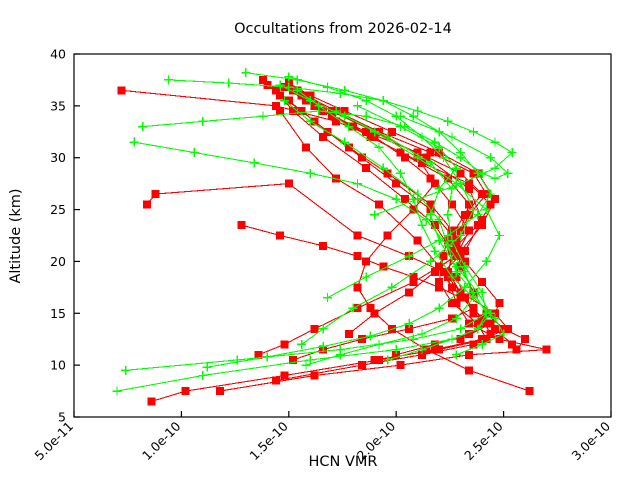  I want to click on y-tick-label: 20, so click(58, 261).